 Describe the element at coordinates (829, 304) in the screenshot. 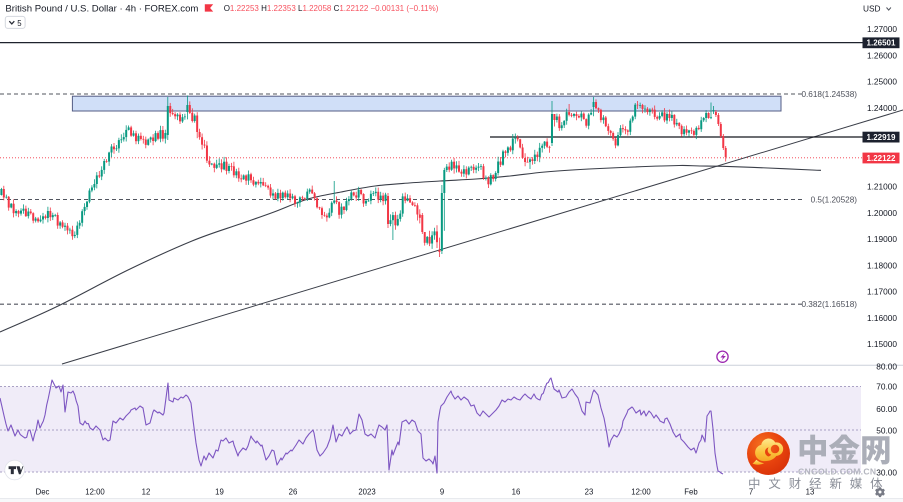

I see `svg-text: 0.382(1.16518)` at that location.